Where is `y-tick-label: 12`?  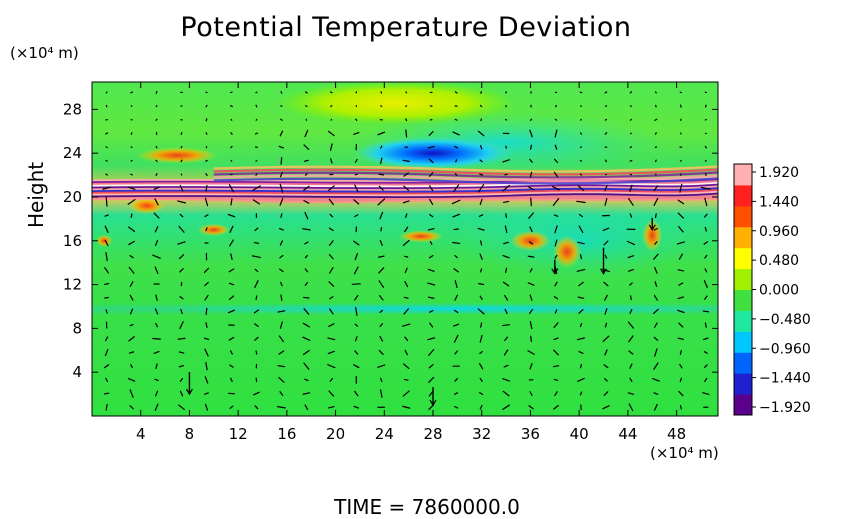 y-tick-label: 12 is located at coordinates (72, 285).